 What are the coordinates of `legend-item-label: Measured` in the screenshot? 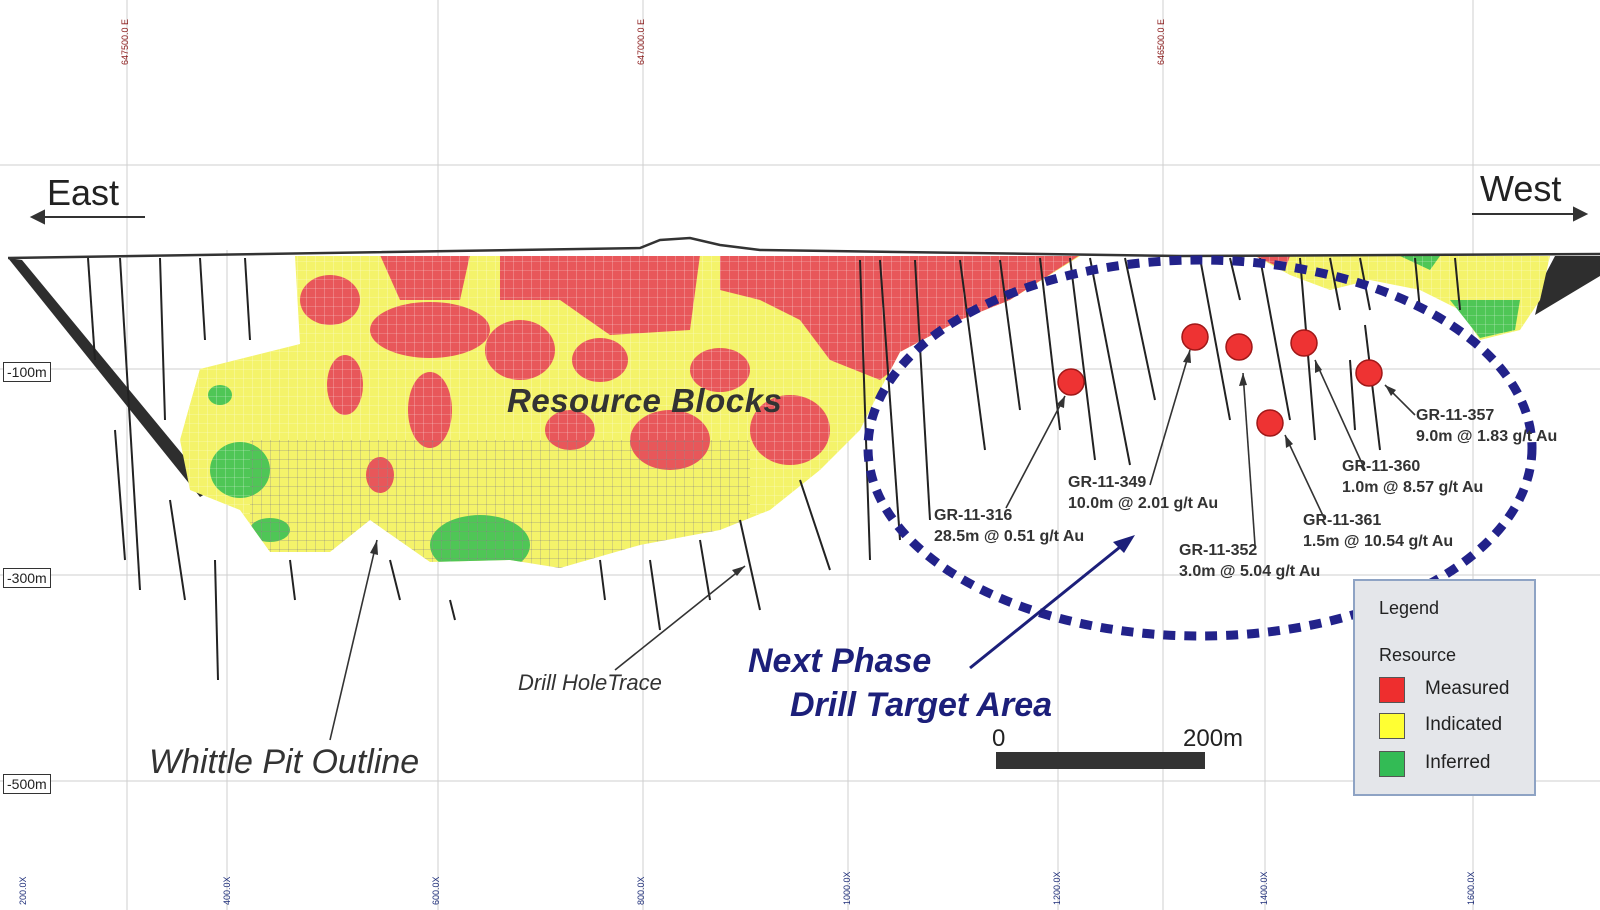 It's located at (1467, 688).